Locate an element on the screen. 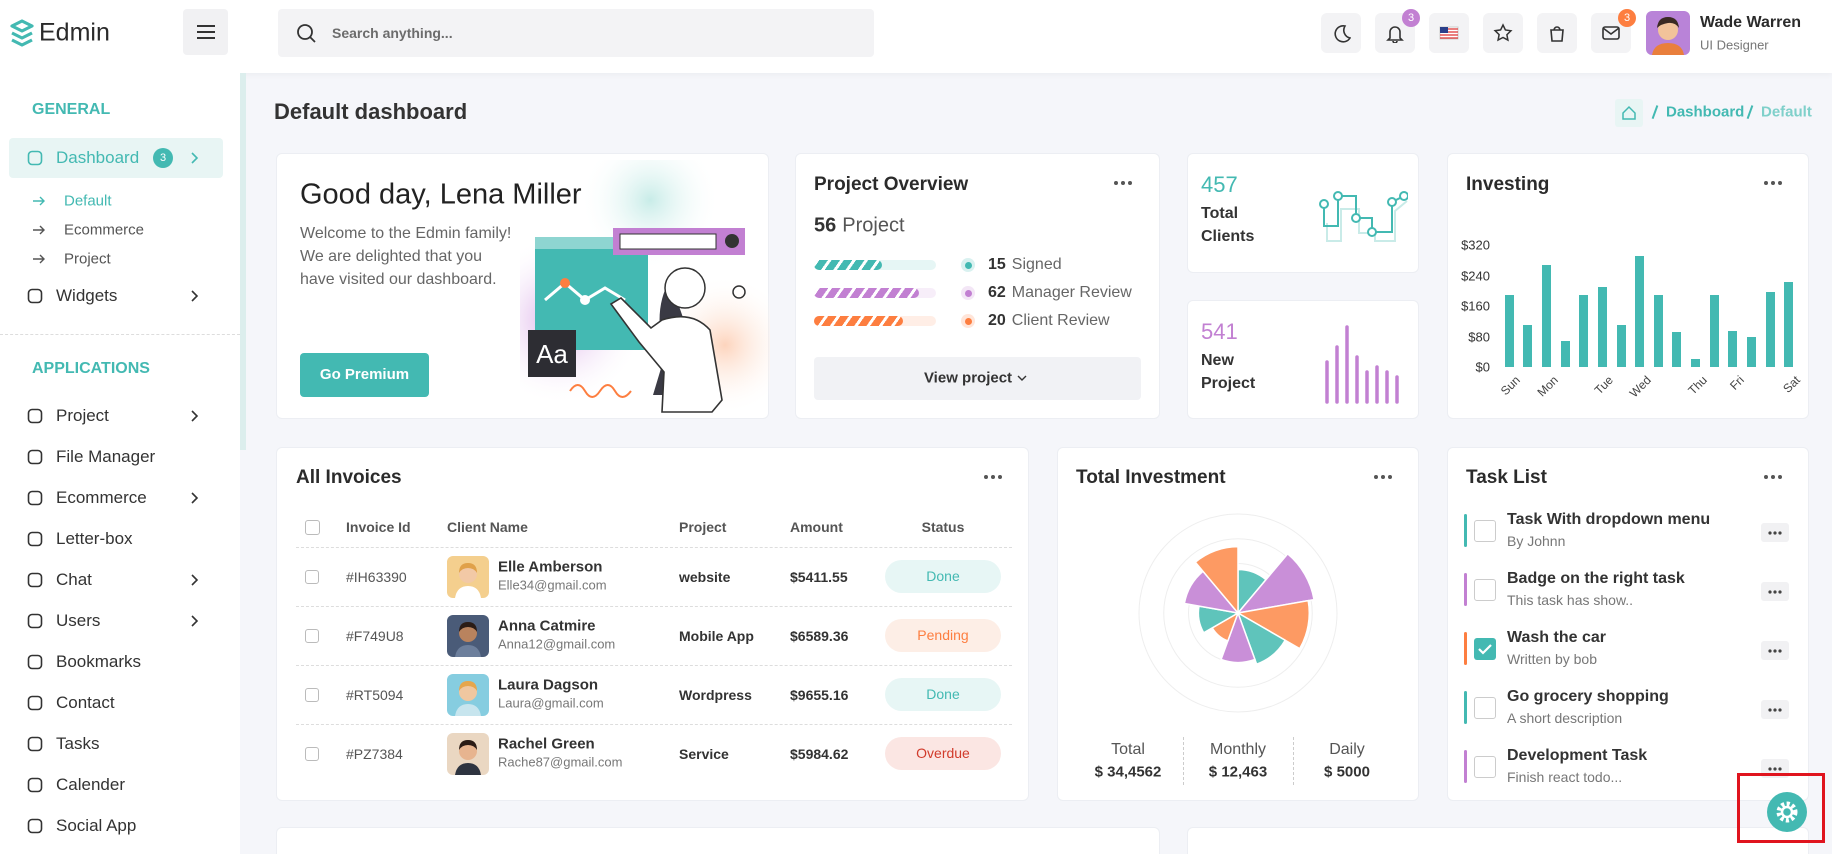 The height and width of the screenshot is (854, 1832). stat-value: 457 is located at coordinates (1219, 184).